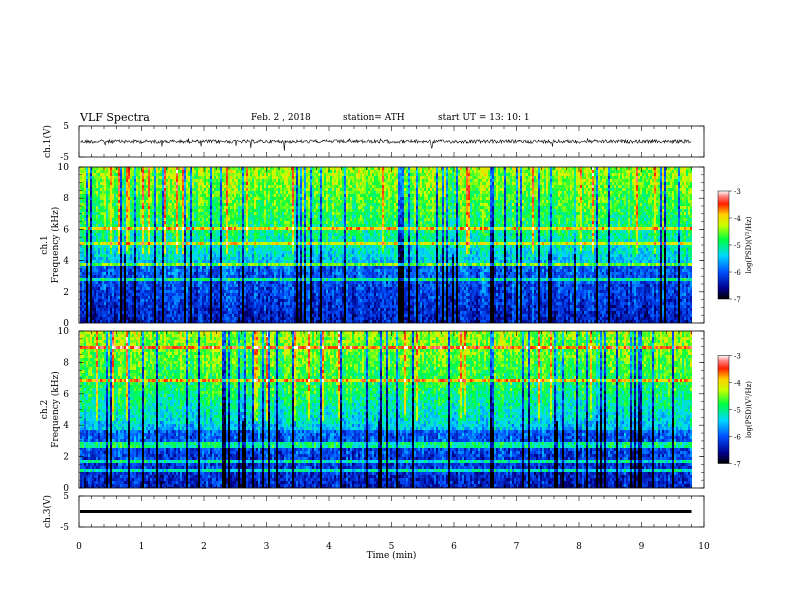  Describe the element at coordinates (267, 547) in the screenshot. I see `x-tick-label: 3` at that location.